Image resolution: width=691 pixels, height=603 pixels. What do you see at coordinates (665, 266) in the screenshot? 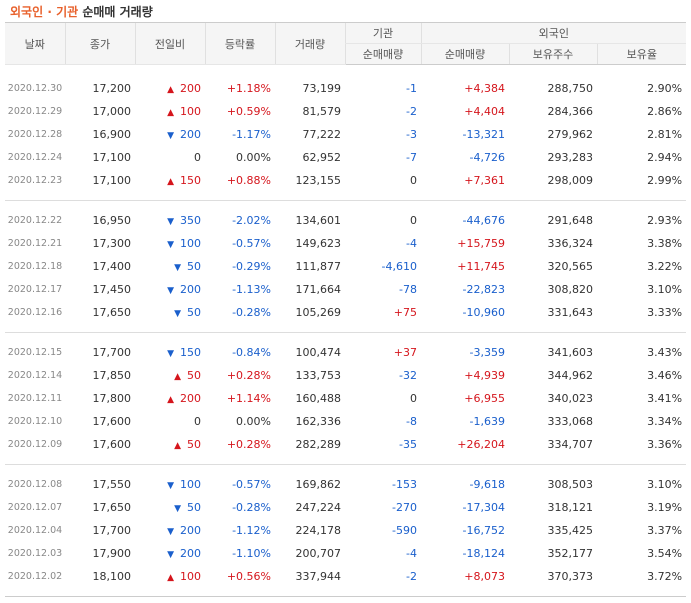
I see `cell-foreign-ratio: 3.22%` at bounding box center [665, 266].